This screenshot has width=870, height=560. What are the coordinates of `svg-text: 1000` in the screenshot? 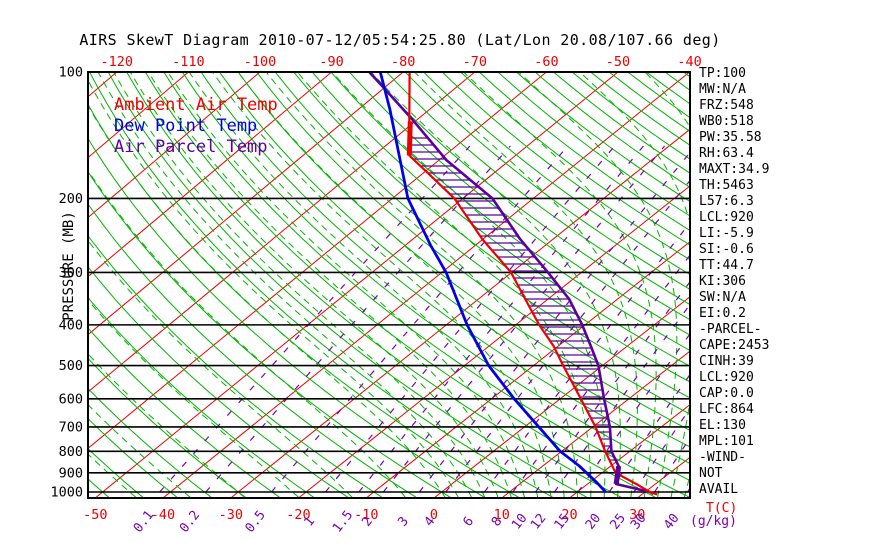 It's located at (66, 493).